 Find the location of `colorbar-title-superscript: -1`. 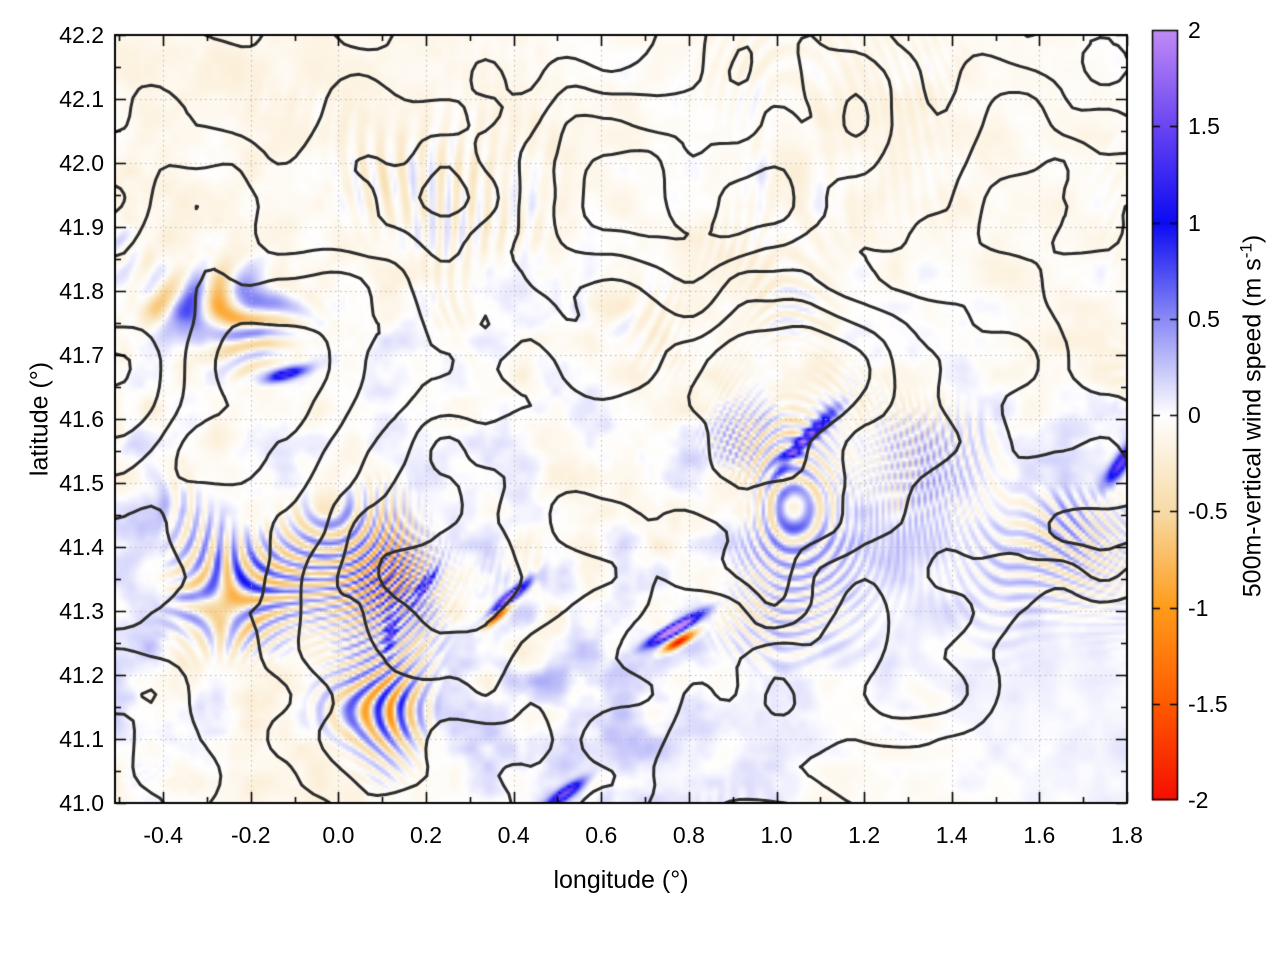

colorbar-title-superscript: -1 is located at coordinates (1246, 251).